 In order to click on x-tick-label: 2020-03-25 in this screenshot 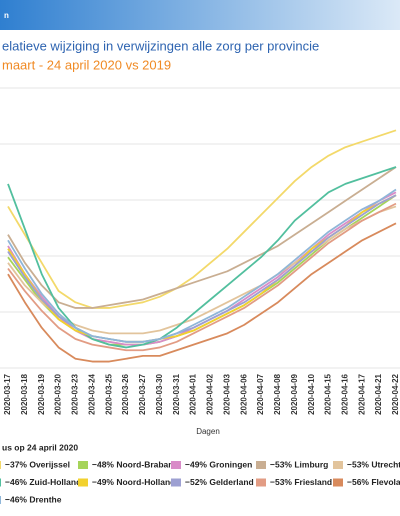, I will do `click(108, 393)`.